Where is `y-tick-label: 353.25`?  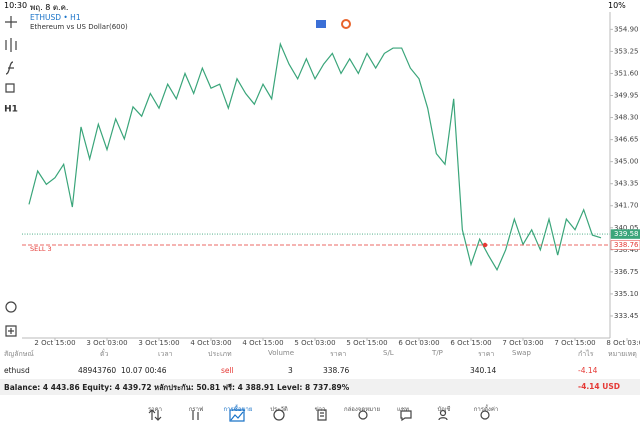 y-tick-label: 353.25 is located at coordinates (626, 51).